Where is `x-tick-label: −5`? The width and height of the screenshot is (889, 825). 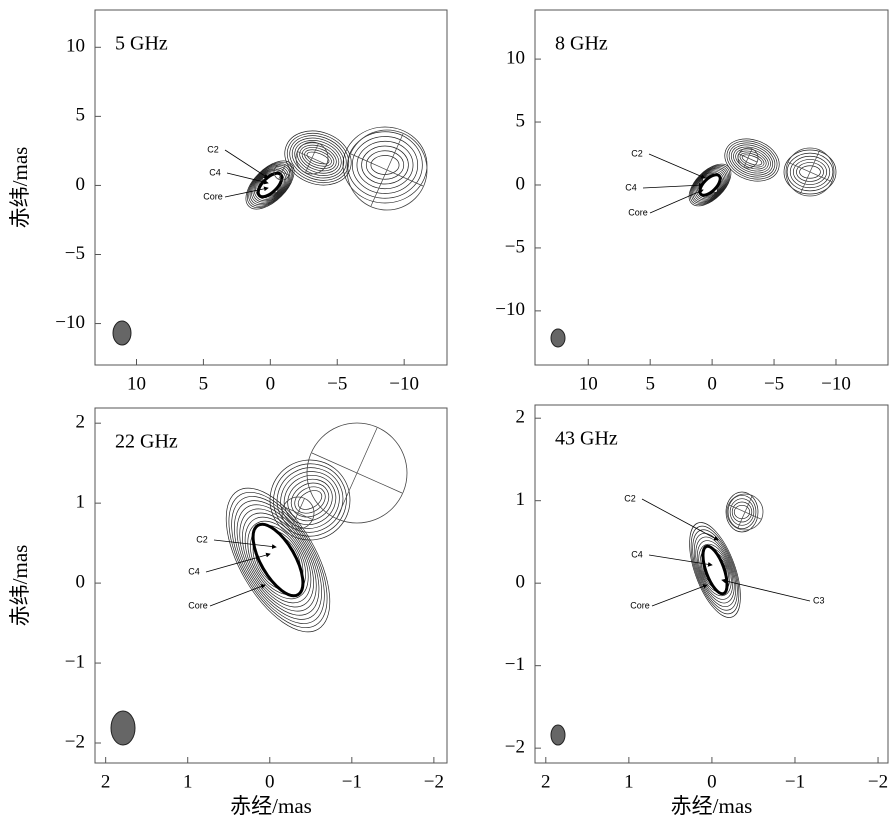 x-tick-label: −5 is located at coordinates (337, 383).